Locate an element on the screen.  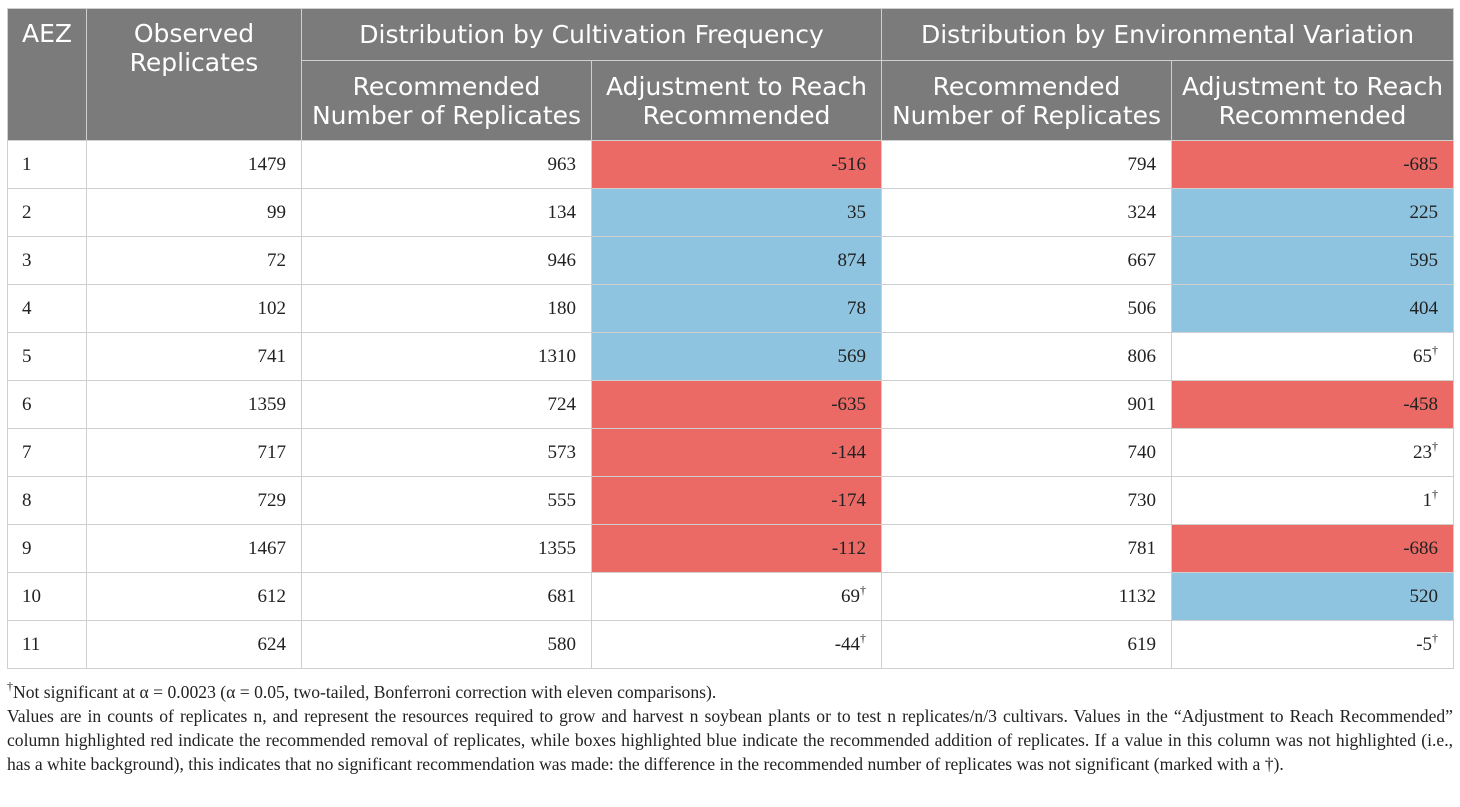
cell-observed: 729 is located at coordinates (194, 500).